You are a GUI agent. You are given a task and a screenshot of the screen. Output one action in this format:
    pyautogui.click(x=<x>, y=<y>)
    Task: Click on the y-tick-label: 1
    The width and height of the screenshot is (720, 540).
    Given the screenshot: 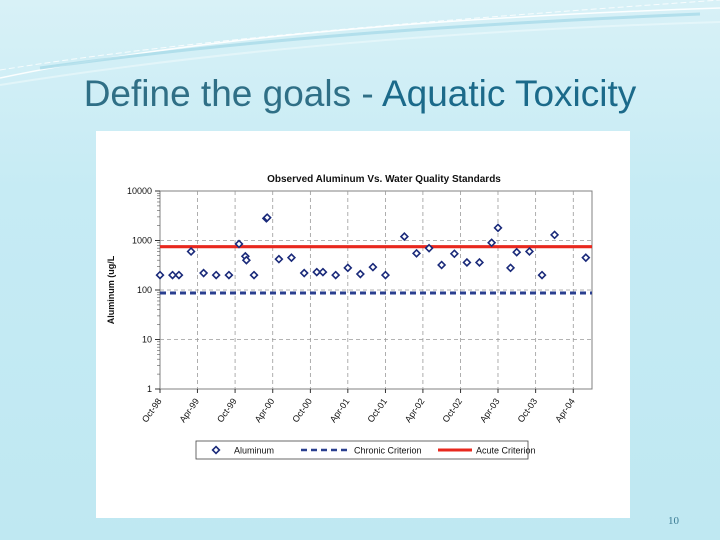 What is the action you would take?
    pyautogui.click(x=149, y=389)
    